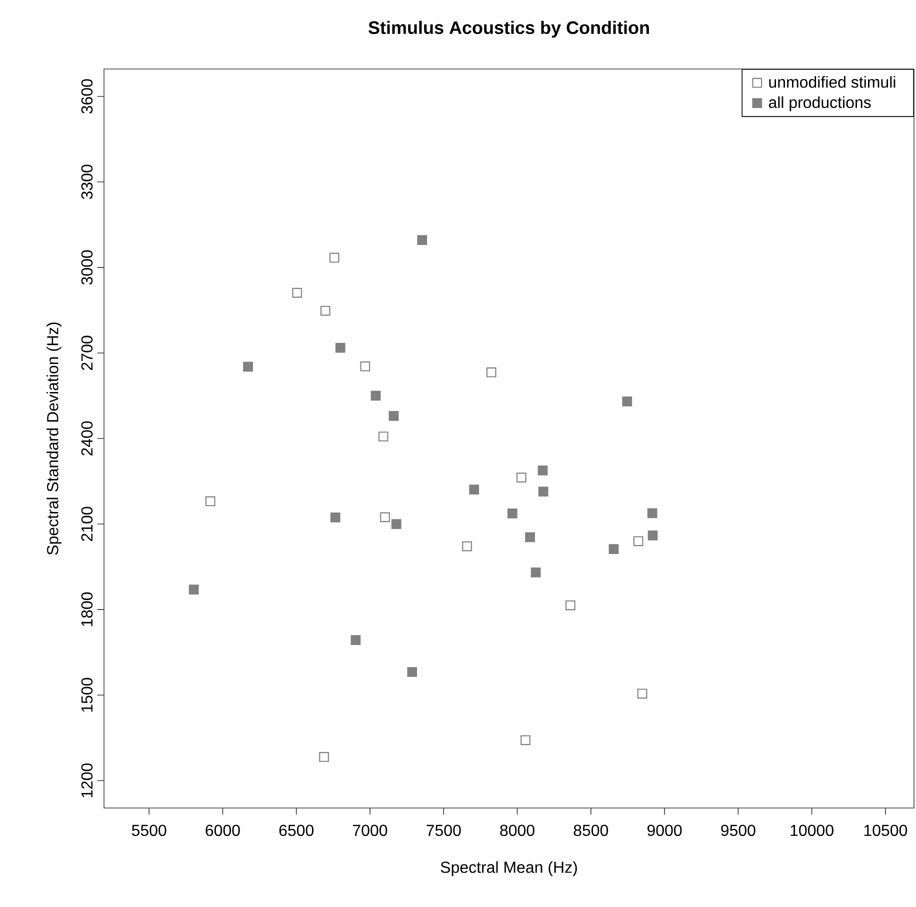 The width and height of the screenshot is (916, 907). I want to click on x-tick-label: 8000, so click(517, 830).